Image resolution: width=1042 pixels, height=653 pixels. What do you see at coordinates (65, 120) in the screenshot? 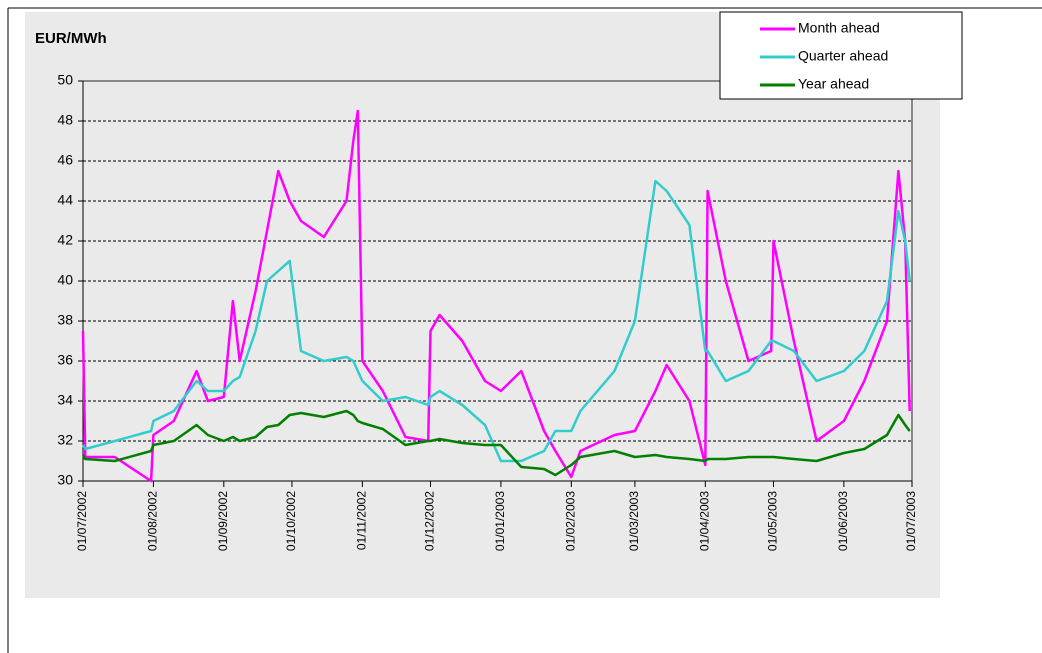
I see `y-tick-label: 48` at bounding box center [65, 120].